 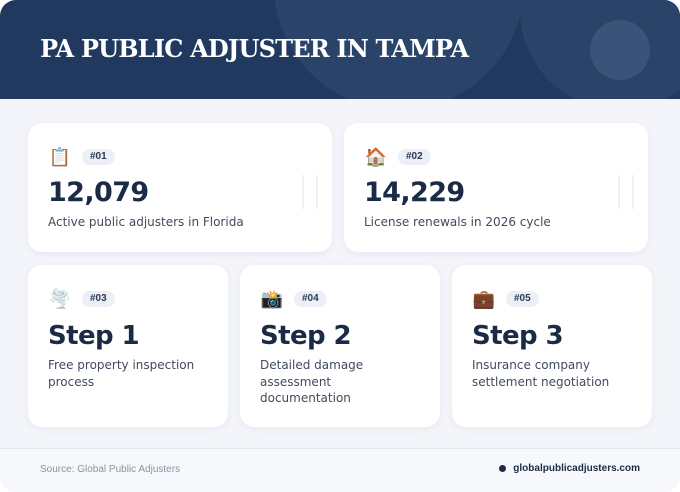 What do you see at coordinates (98, 192) in the screenshot?
I see `stat-value: 12,079` at bounding box center [98, 192].